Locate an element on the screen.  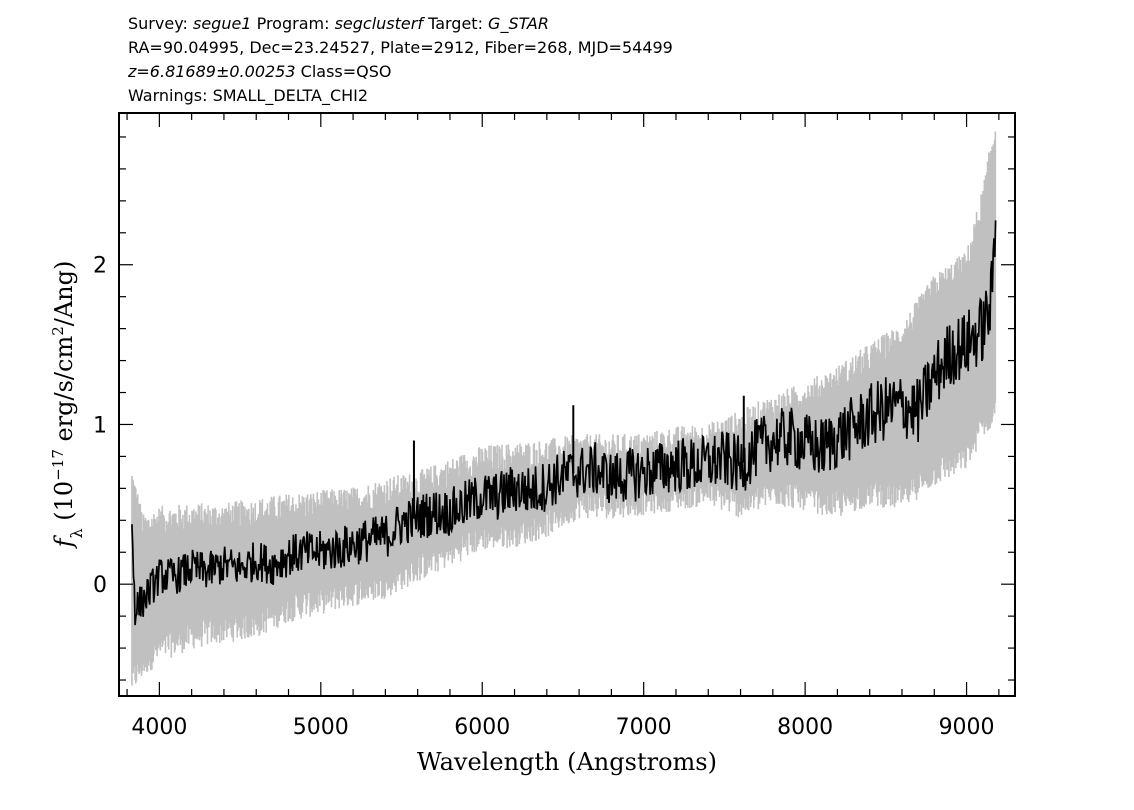
x-tick-label: 5000 is located at coordinates (321, 727).